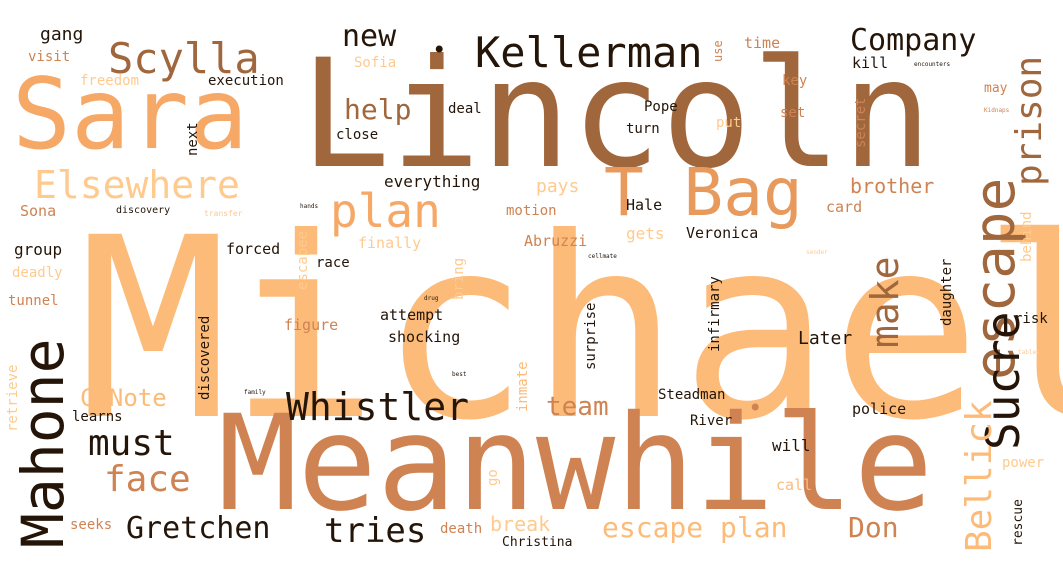 The image size is (1063, 588). I want to click on word-company: Company, so click(913, 40).